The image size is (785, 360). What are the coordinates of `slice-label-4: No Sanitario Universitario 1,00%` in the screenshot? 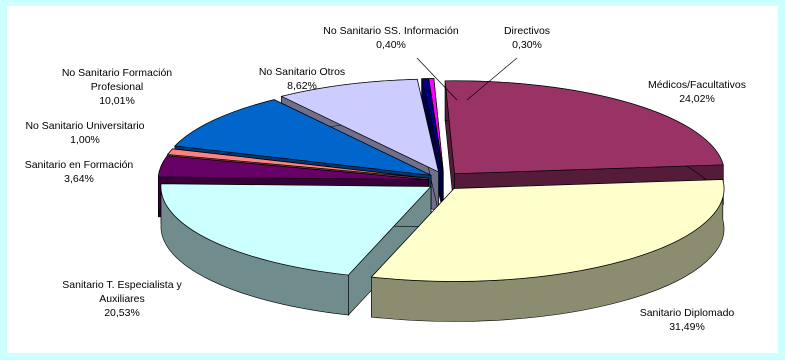 It's located at (84, 133).